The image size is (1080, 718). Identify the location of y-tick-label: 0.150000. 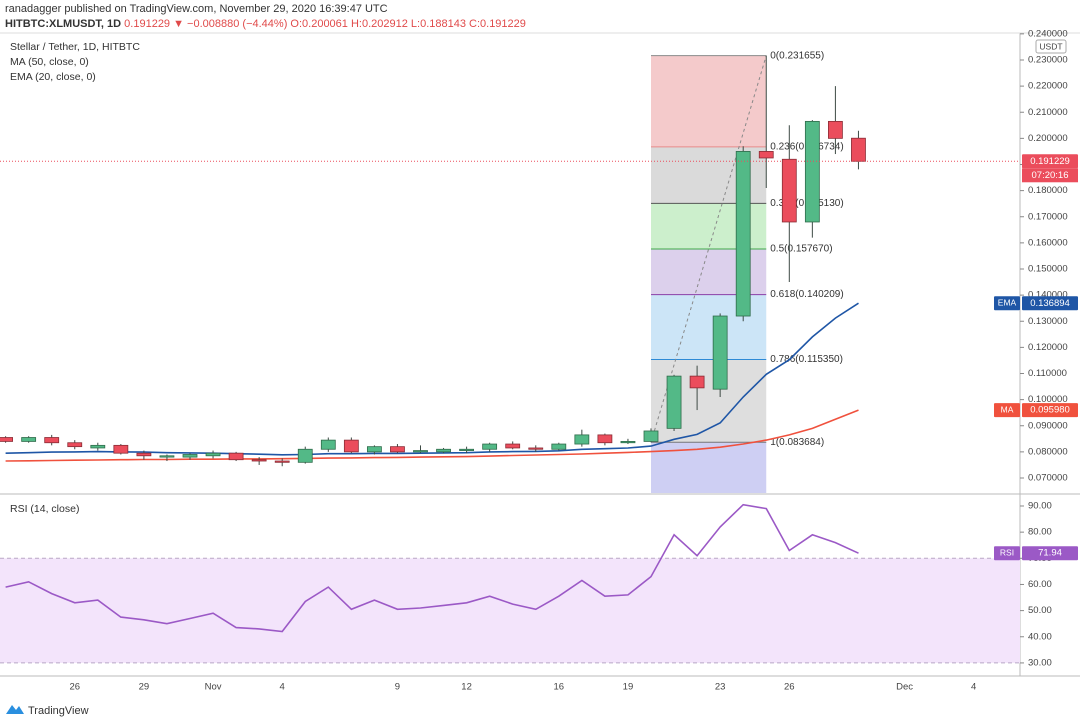
(1048, 269).